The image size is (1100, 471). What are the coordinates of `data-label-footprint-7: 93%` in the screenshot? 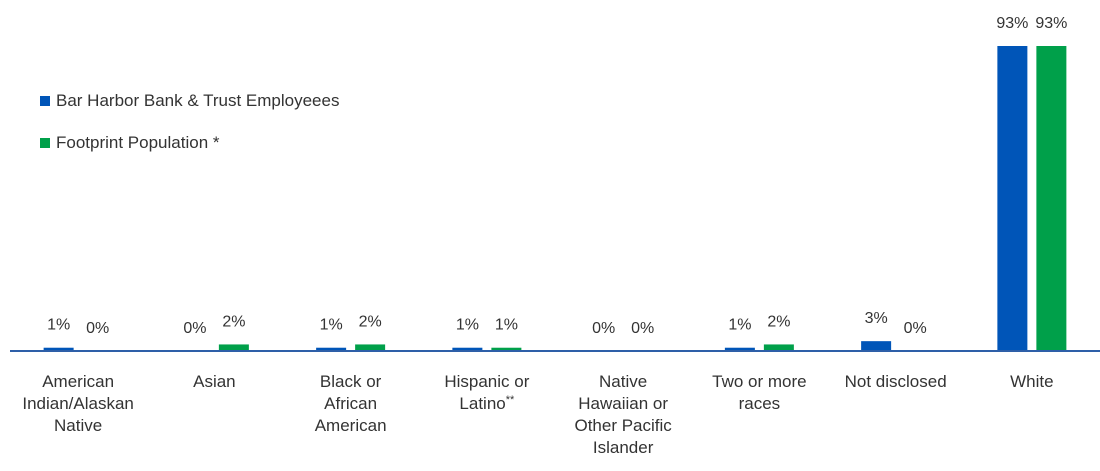 It's located at (1051, 23).